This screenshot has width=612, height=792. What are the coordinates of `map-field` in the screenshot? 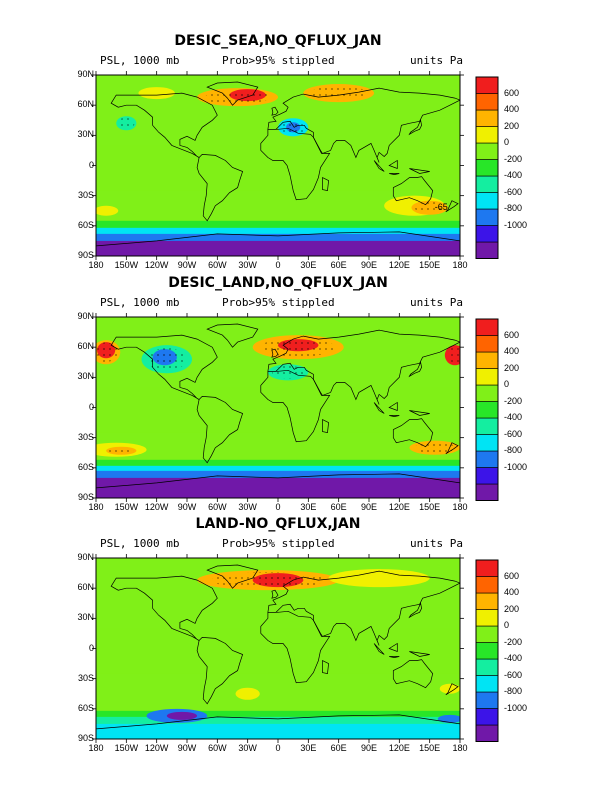 It's located at (278, 648).